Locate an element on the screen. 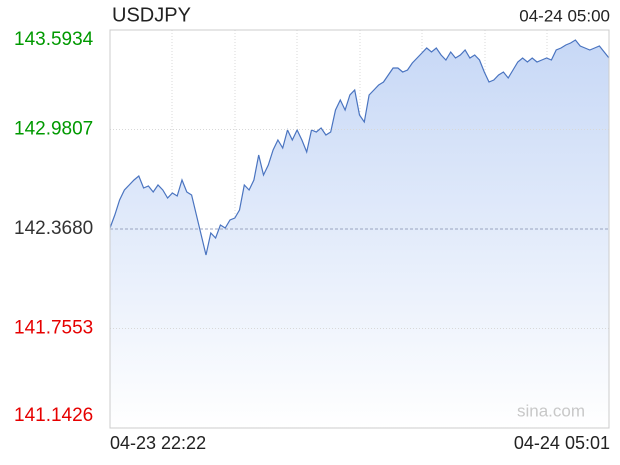 This screenshot has height=465, width=620. timestamp: 04-24 05:00 is located at coordinates (564, 15).